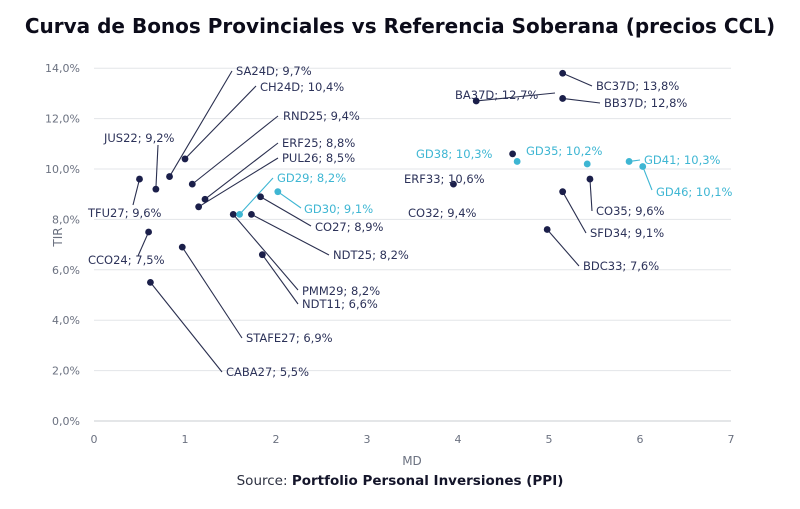  Describe the element at coordinates (643, 166) in the screenshot. I see `point-gd46` at that location.